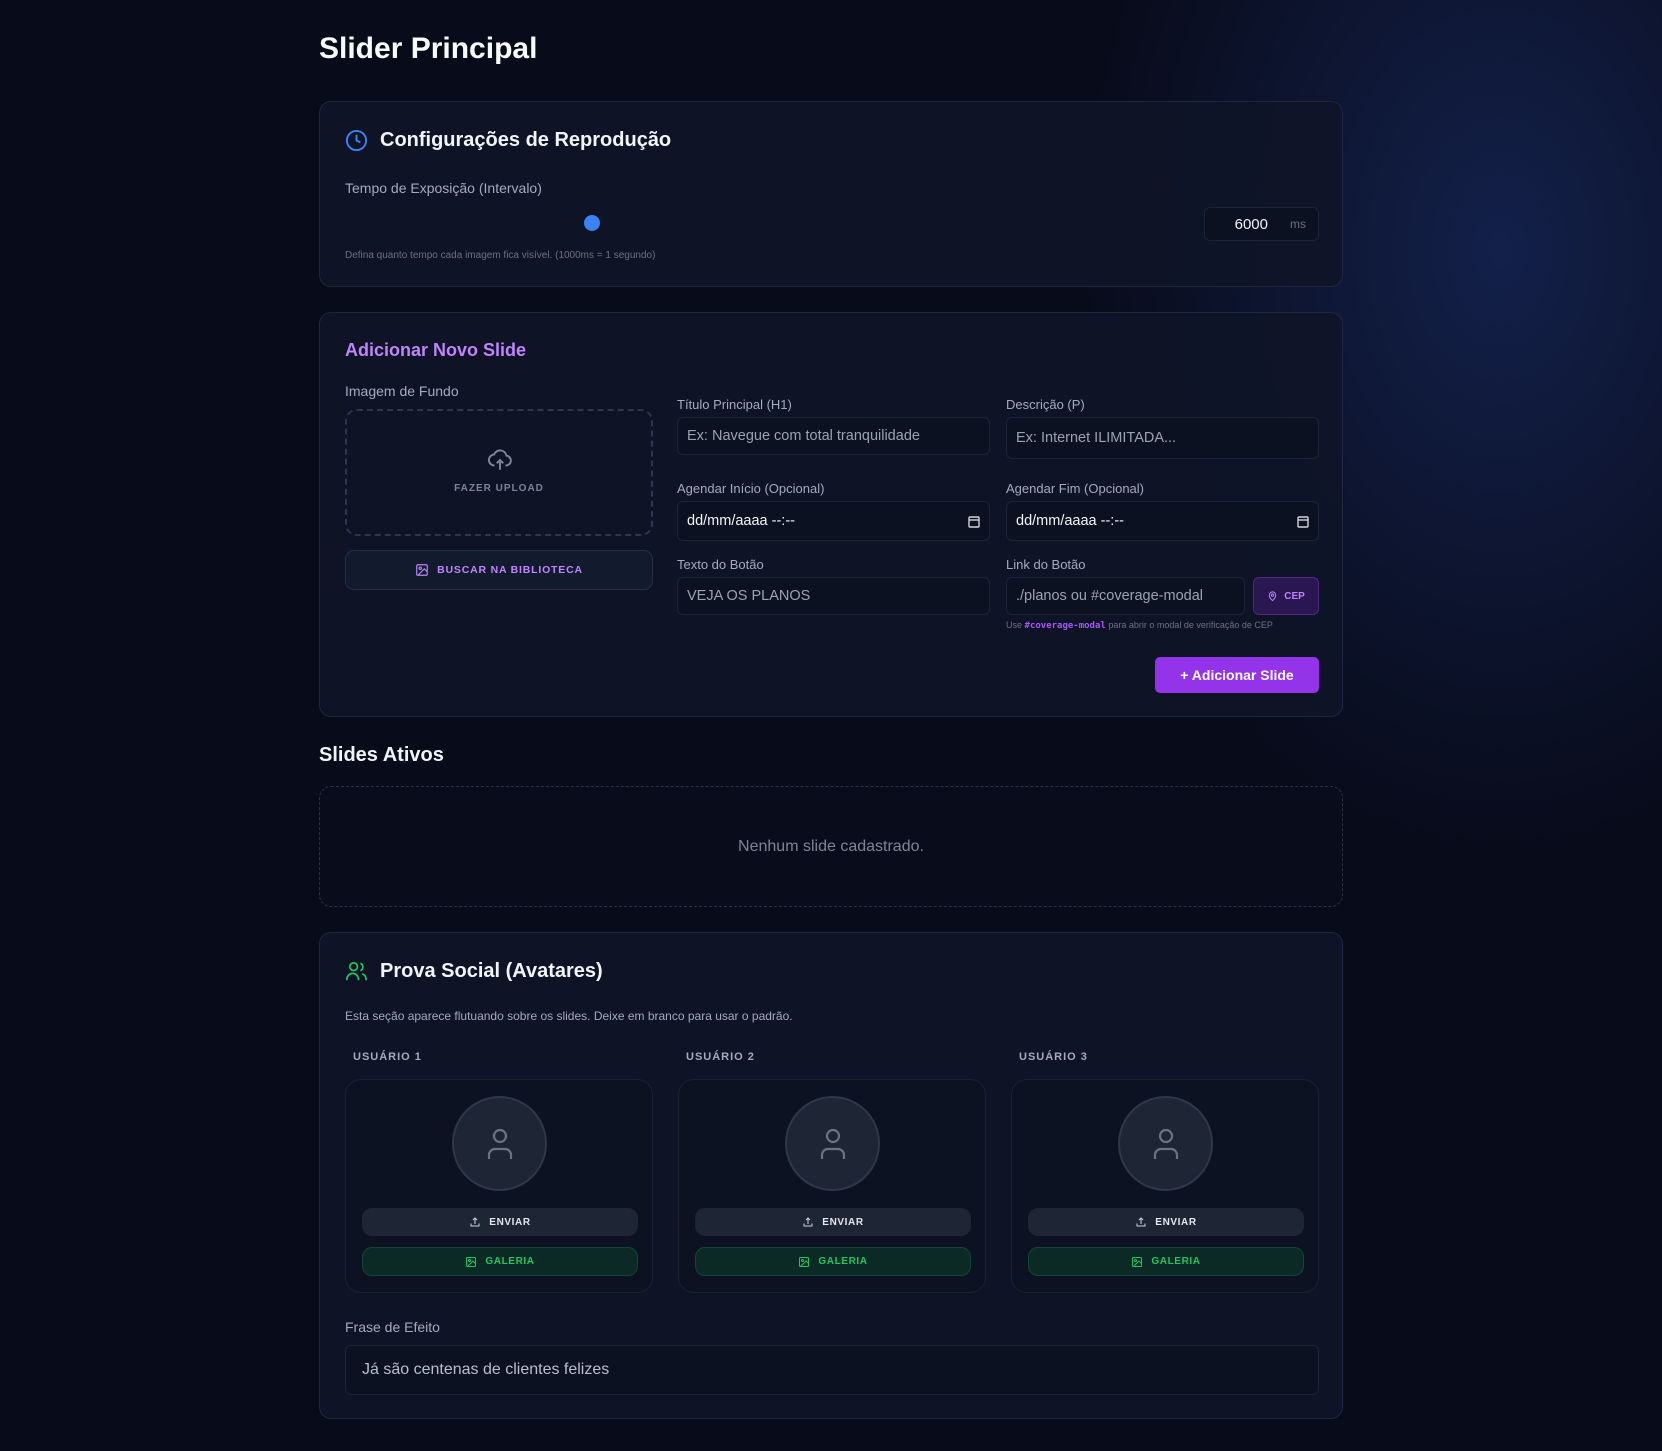  I want to click on active-slides-empty: Nenhum slide cadastrado., so click(831, 846).